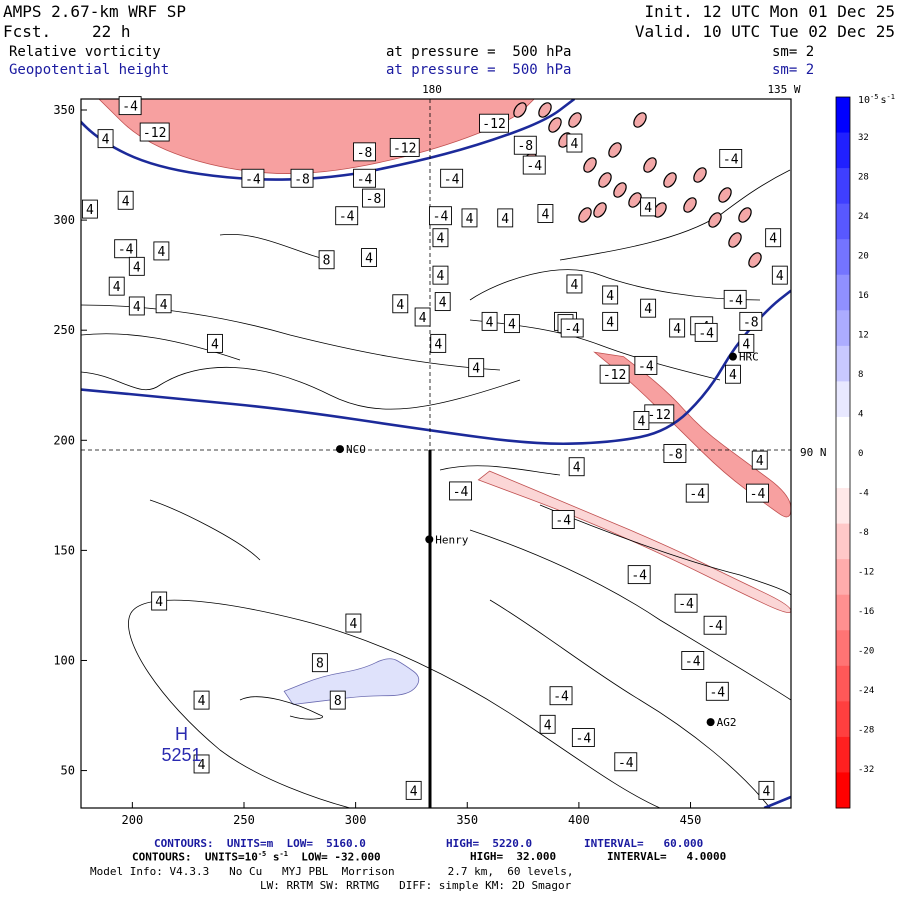  I want to click on forecast-label: Fcst., so click(27, 31).